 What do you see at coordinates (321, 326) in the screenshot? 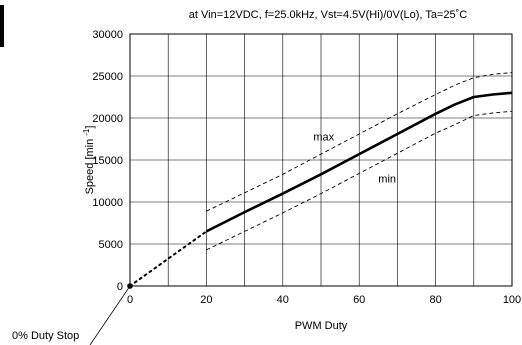
I see `x-axis-title: PWM Duty` at bounding box center [321, 326].